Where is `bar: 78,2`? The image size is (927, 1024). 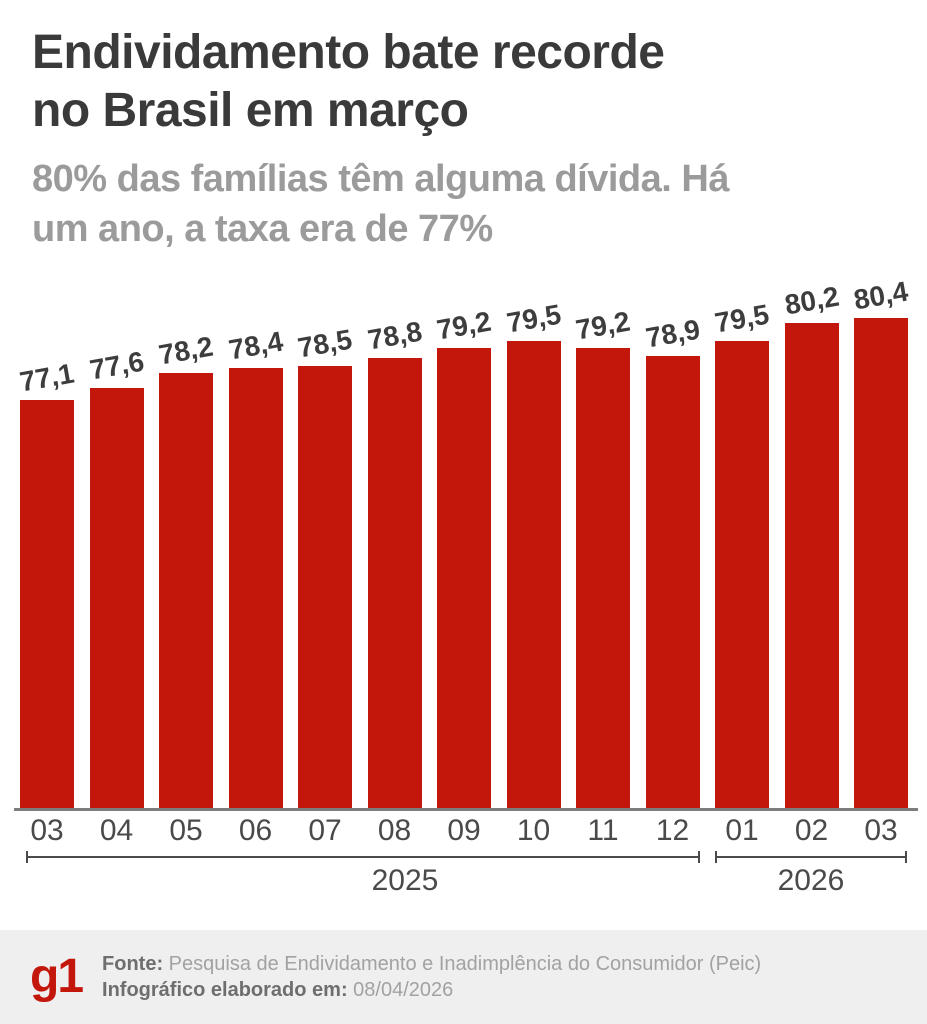 bar: 78,2 is located at coordinates (185, 569).